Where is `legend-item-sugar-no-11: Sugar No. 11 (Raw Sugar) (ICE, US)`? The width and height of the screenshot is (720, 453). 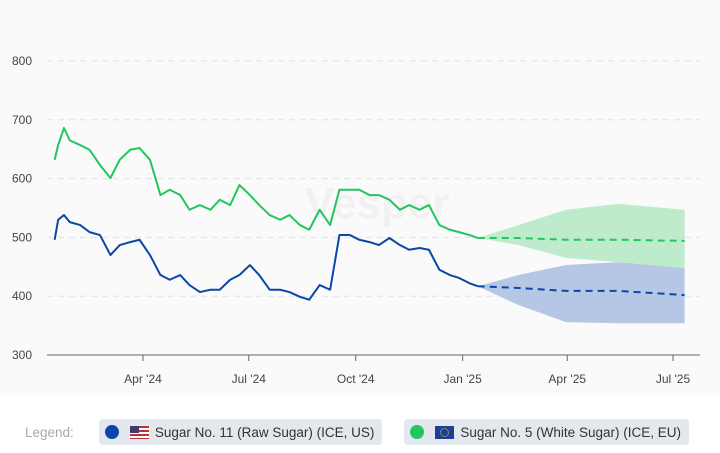 legend-item-sugar-no-11: Sugar No. 11 (Raw Sugar) (ICE, US) is located at coordinates (240, 432).